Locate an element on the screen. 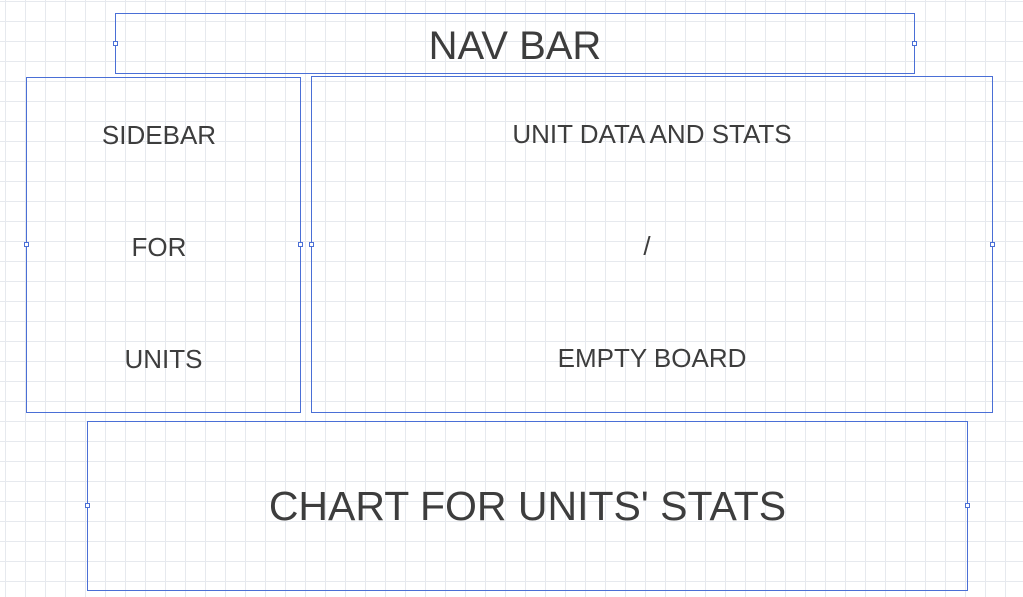 This screenshot has height=597, width=1023. chart-panel-label: CHART FOR UNITS' STATS is located at coordinates (527, 506).